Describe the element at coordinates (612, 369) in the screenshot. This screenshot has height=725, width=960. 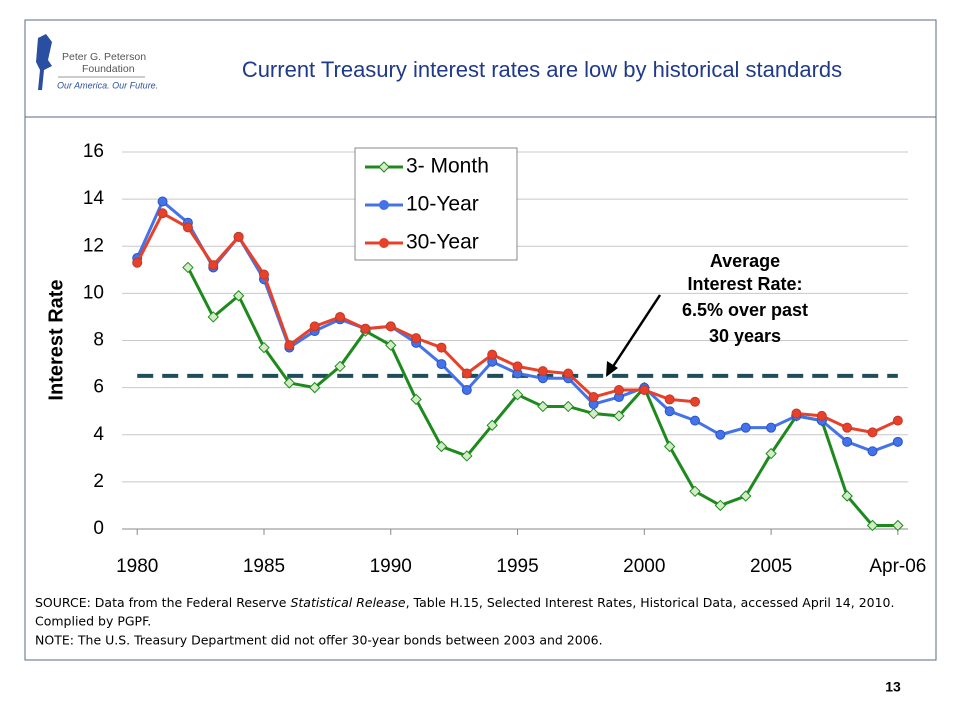
I see `arrow-head` at that location.